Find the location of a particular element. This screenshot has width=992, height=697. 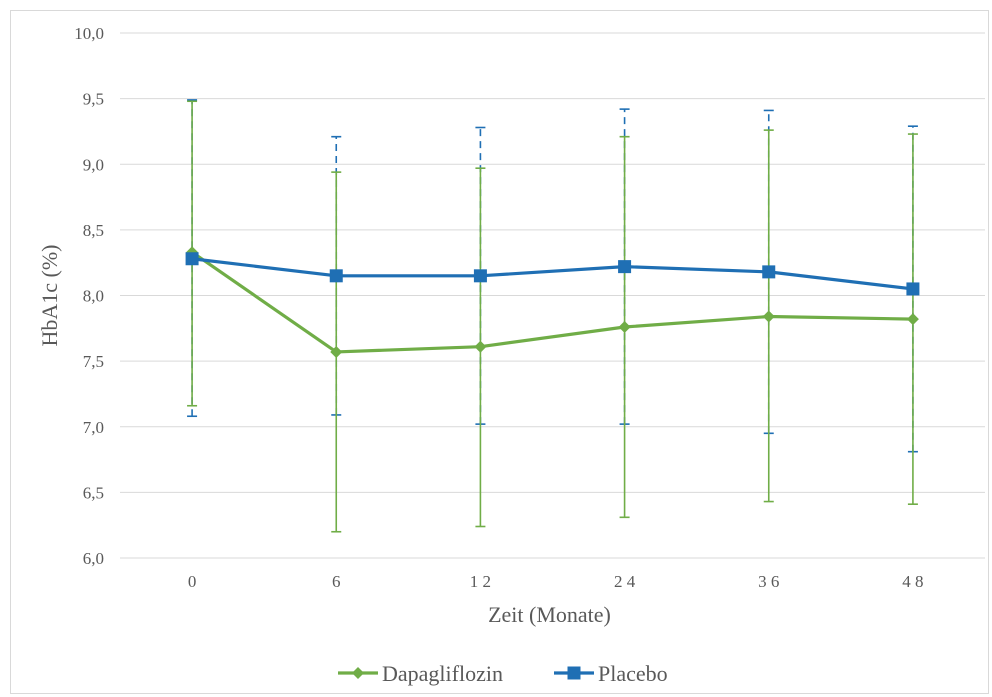

x-axis-title: Zeit (Monate) is located at coordinates (549, 614).